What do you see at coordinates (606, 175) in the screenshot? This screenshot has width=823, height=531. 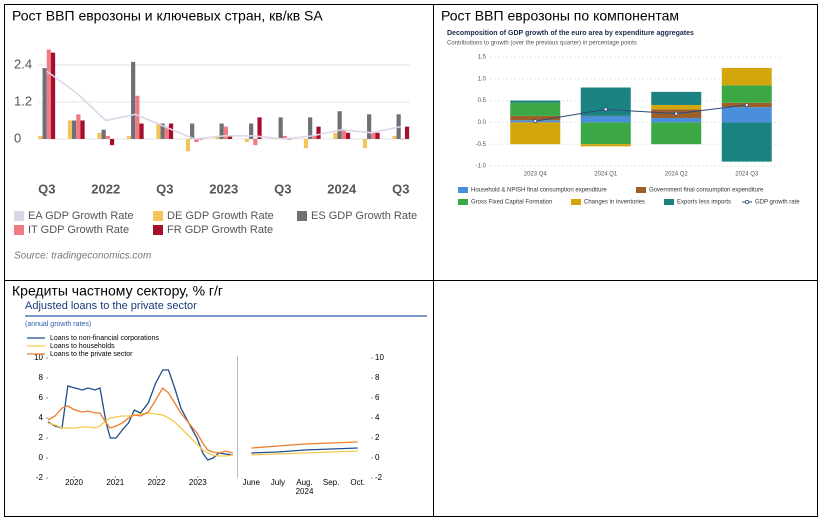 I see `x-tick-label: 2024 Q1` at bounding box center [606, 175].